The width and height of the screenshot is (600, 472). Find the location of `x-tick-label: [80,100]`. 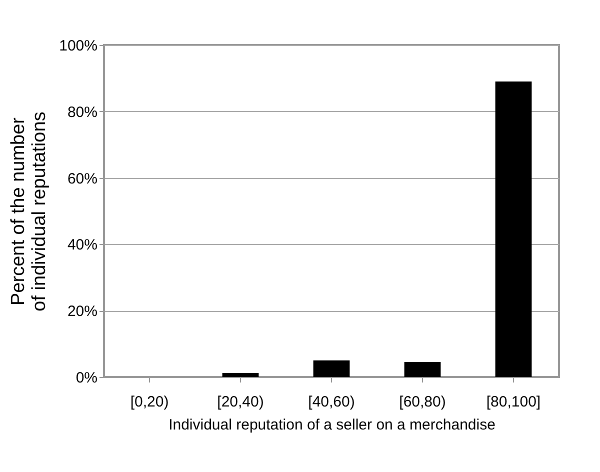

x-tick-label: [80,100] is located at coordinates (513, 402).